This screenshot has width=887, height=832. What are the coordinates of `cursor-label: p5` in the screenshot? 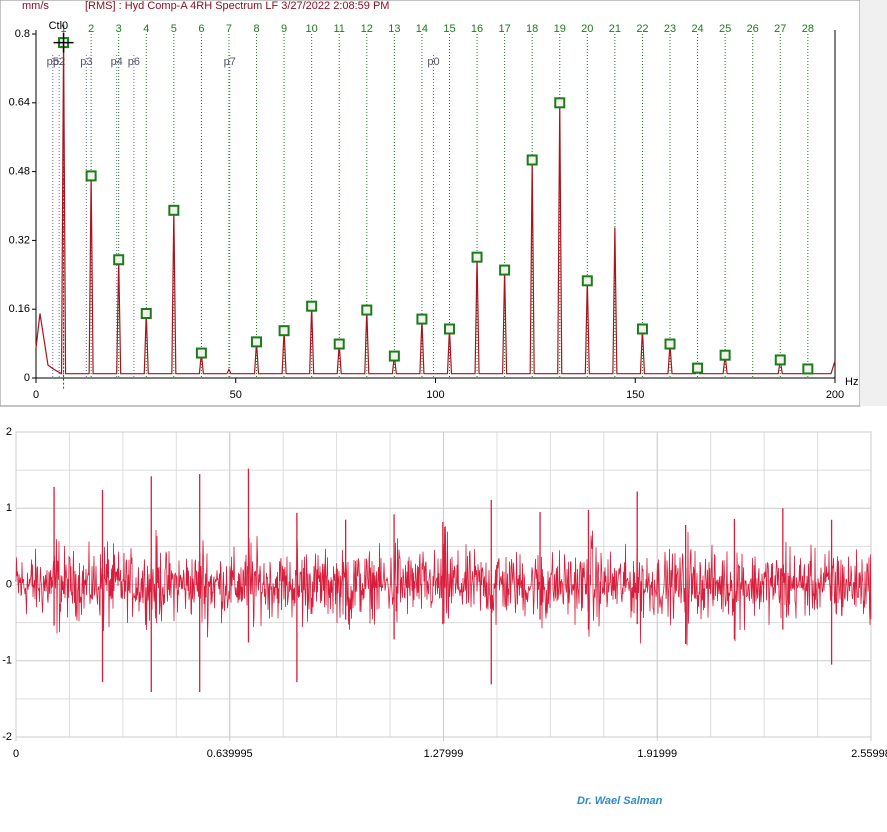 It's located at (53, 62).